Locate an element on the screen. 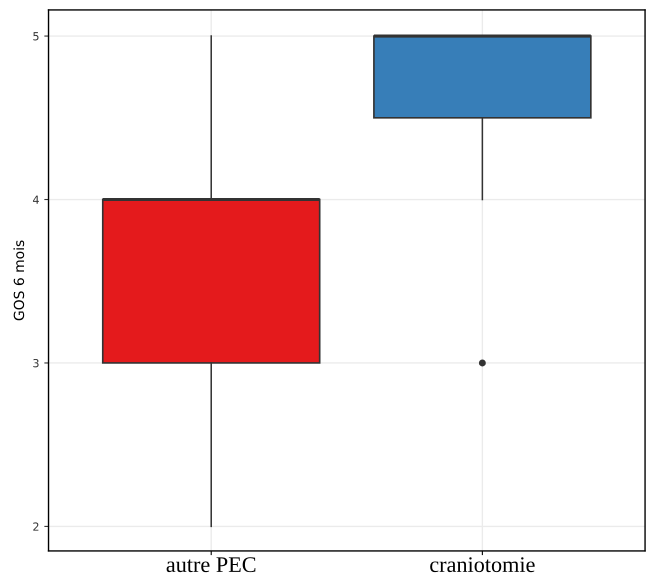  x-tick-label: craniotomie is located at coordinates (482, 564).